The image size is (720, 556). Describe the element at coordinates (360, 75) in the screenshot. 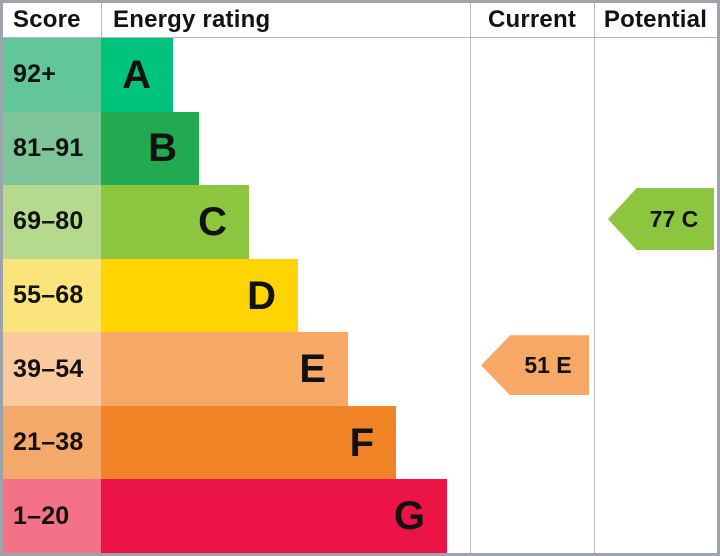

I see `band-row-a: 92+ A` at that location.